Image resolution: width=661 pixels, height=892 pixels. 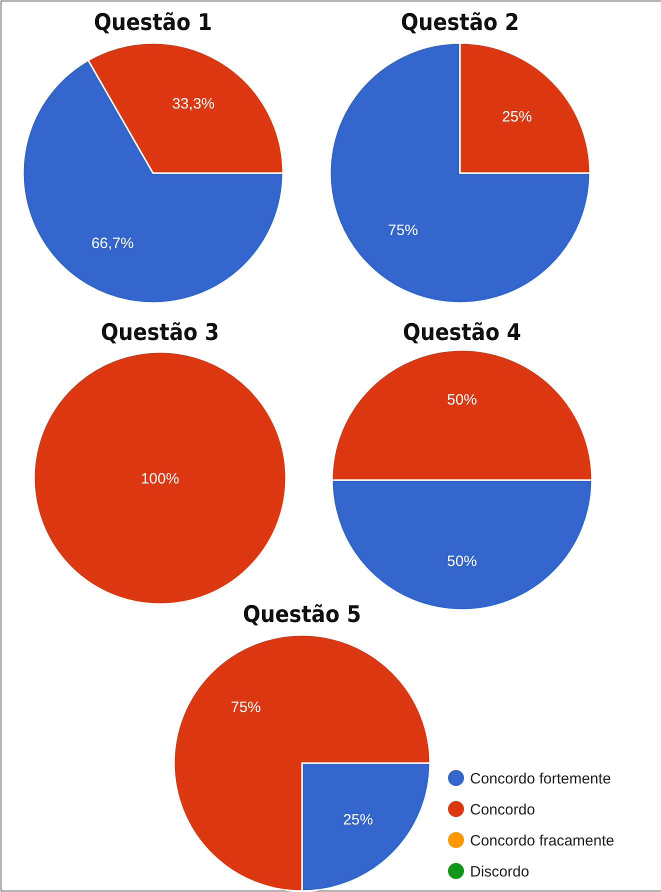 I want to click on chart-title: Questão 5, so click(x=302, y=615).